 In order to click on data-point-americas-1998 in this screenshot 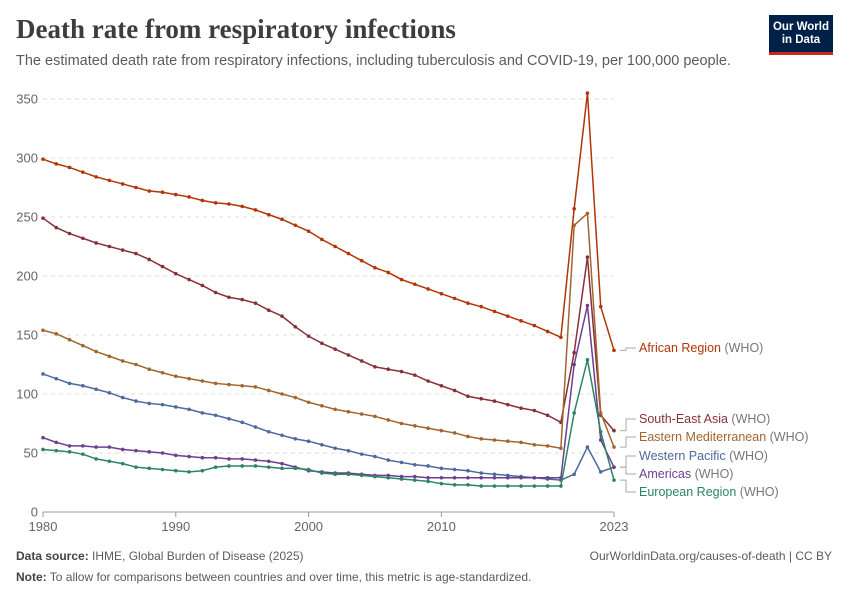, I will do `click(282, 463)`.